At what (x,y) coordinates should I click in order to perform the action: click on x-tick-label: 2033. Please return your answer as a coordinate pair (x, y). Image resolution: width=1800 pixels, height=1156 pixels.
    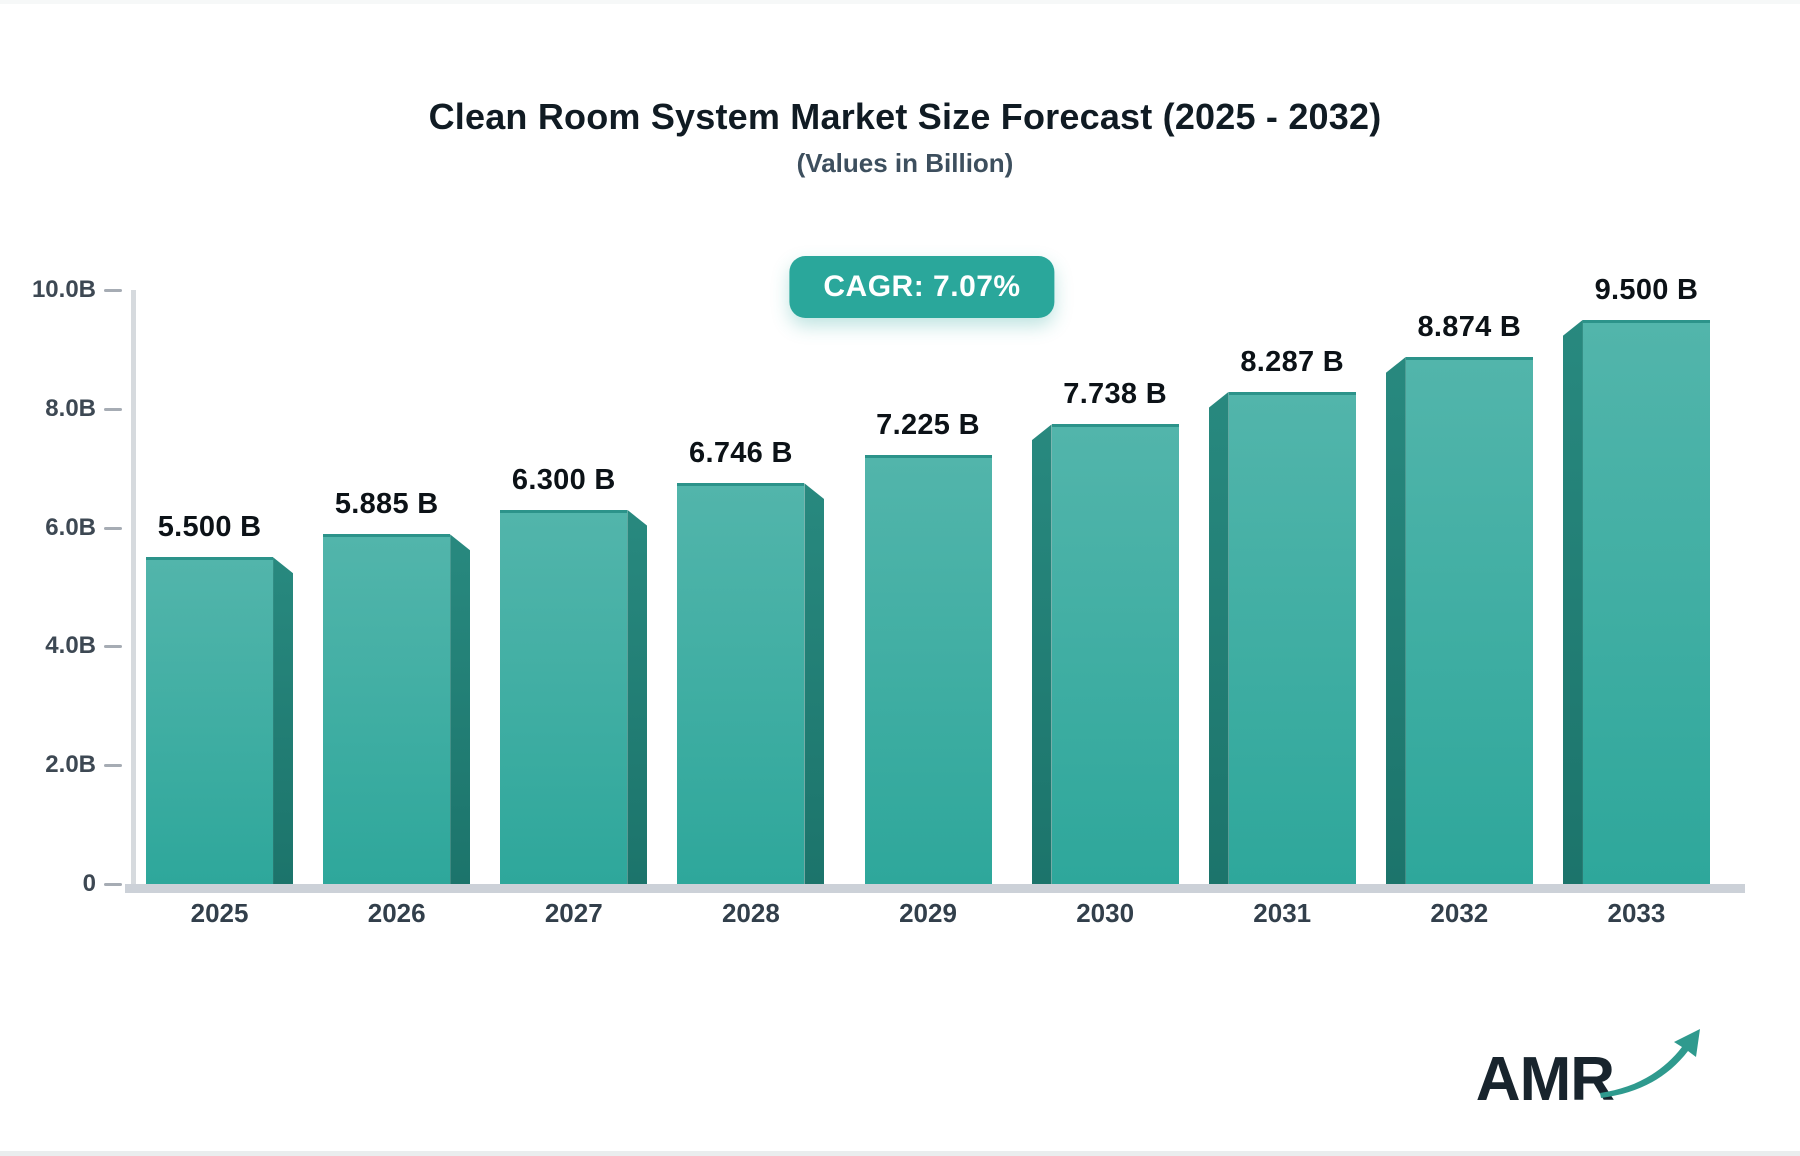
    Looking at the image, I should click on (1636, 913).